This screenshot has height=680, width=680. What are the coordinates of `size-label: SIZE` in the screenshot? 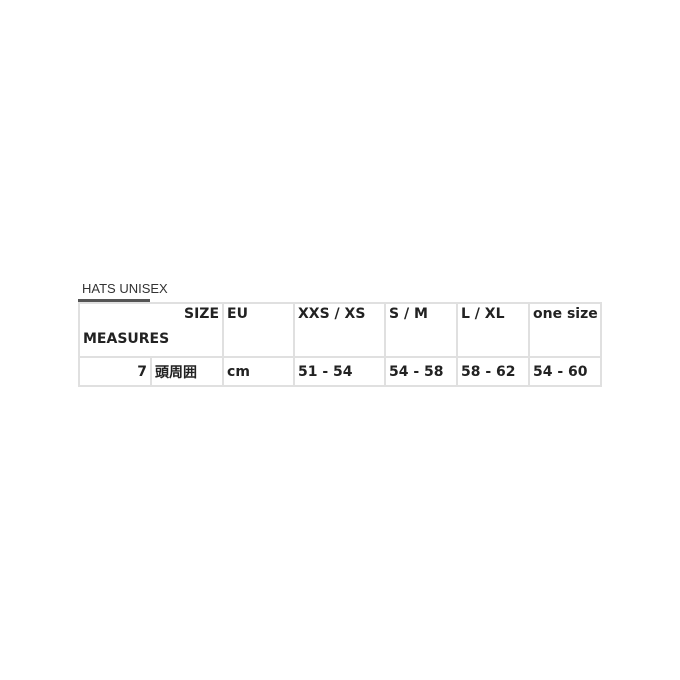 It's located at (202, 314).